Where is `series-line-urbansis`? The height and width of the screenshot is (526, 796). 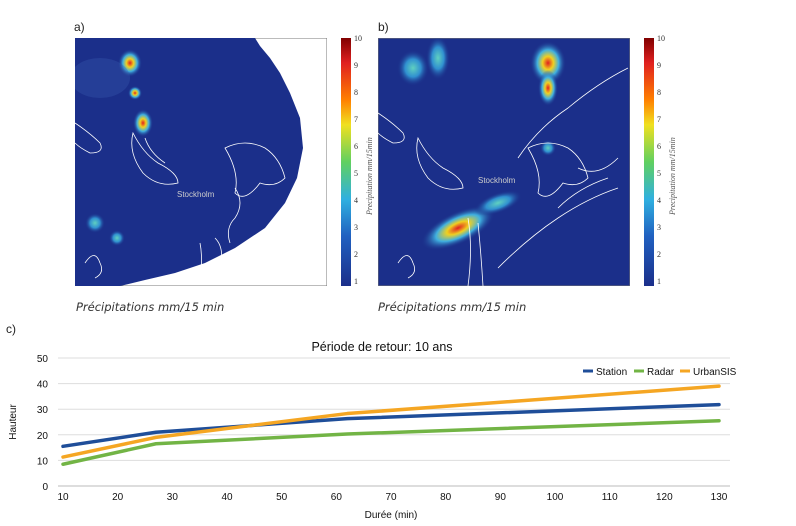 series-line-urbansis is located at coordinates (391, 421).